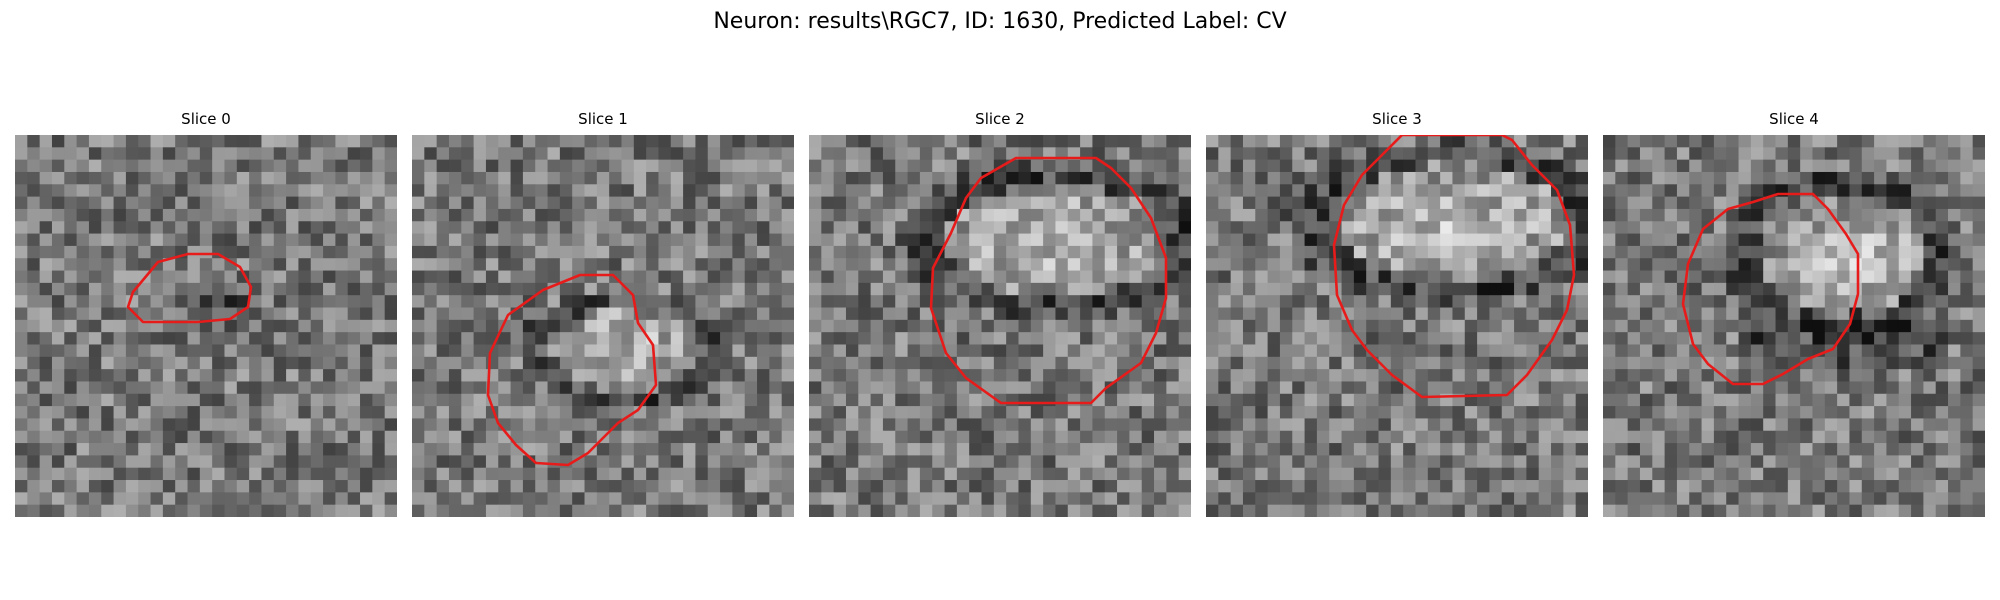 The height and width of the screenshot is (600, 2000). What do you see at coordinates (1794, 119) in the screenshot?
I see `slice-4-title: Slice 4` at bounding box center [1794, 119].